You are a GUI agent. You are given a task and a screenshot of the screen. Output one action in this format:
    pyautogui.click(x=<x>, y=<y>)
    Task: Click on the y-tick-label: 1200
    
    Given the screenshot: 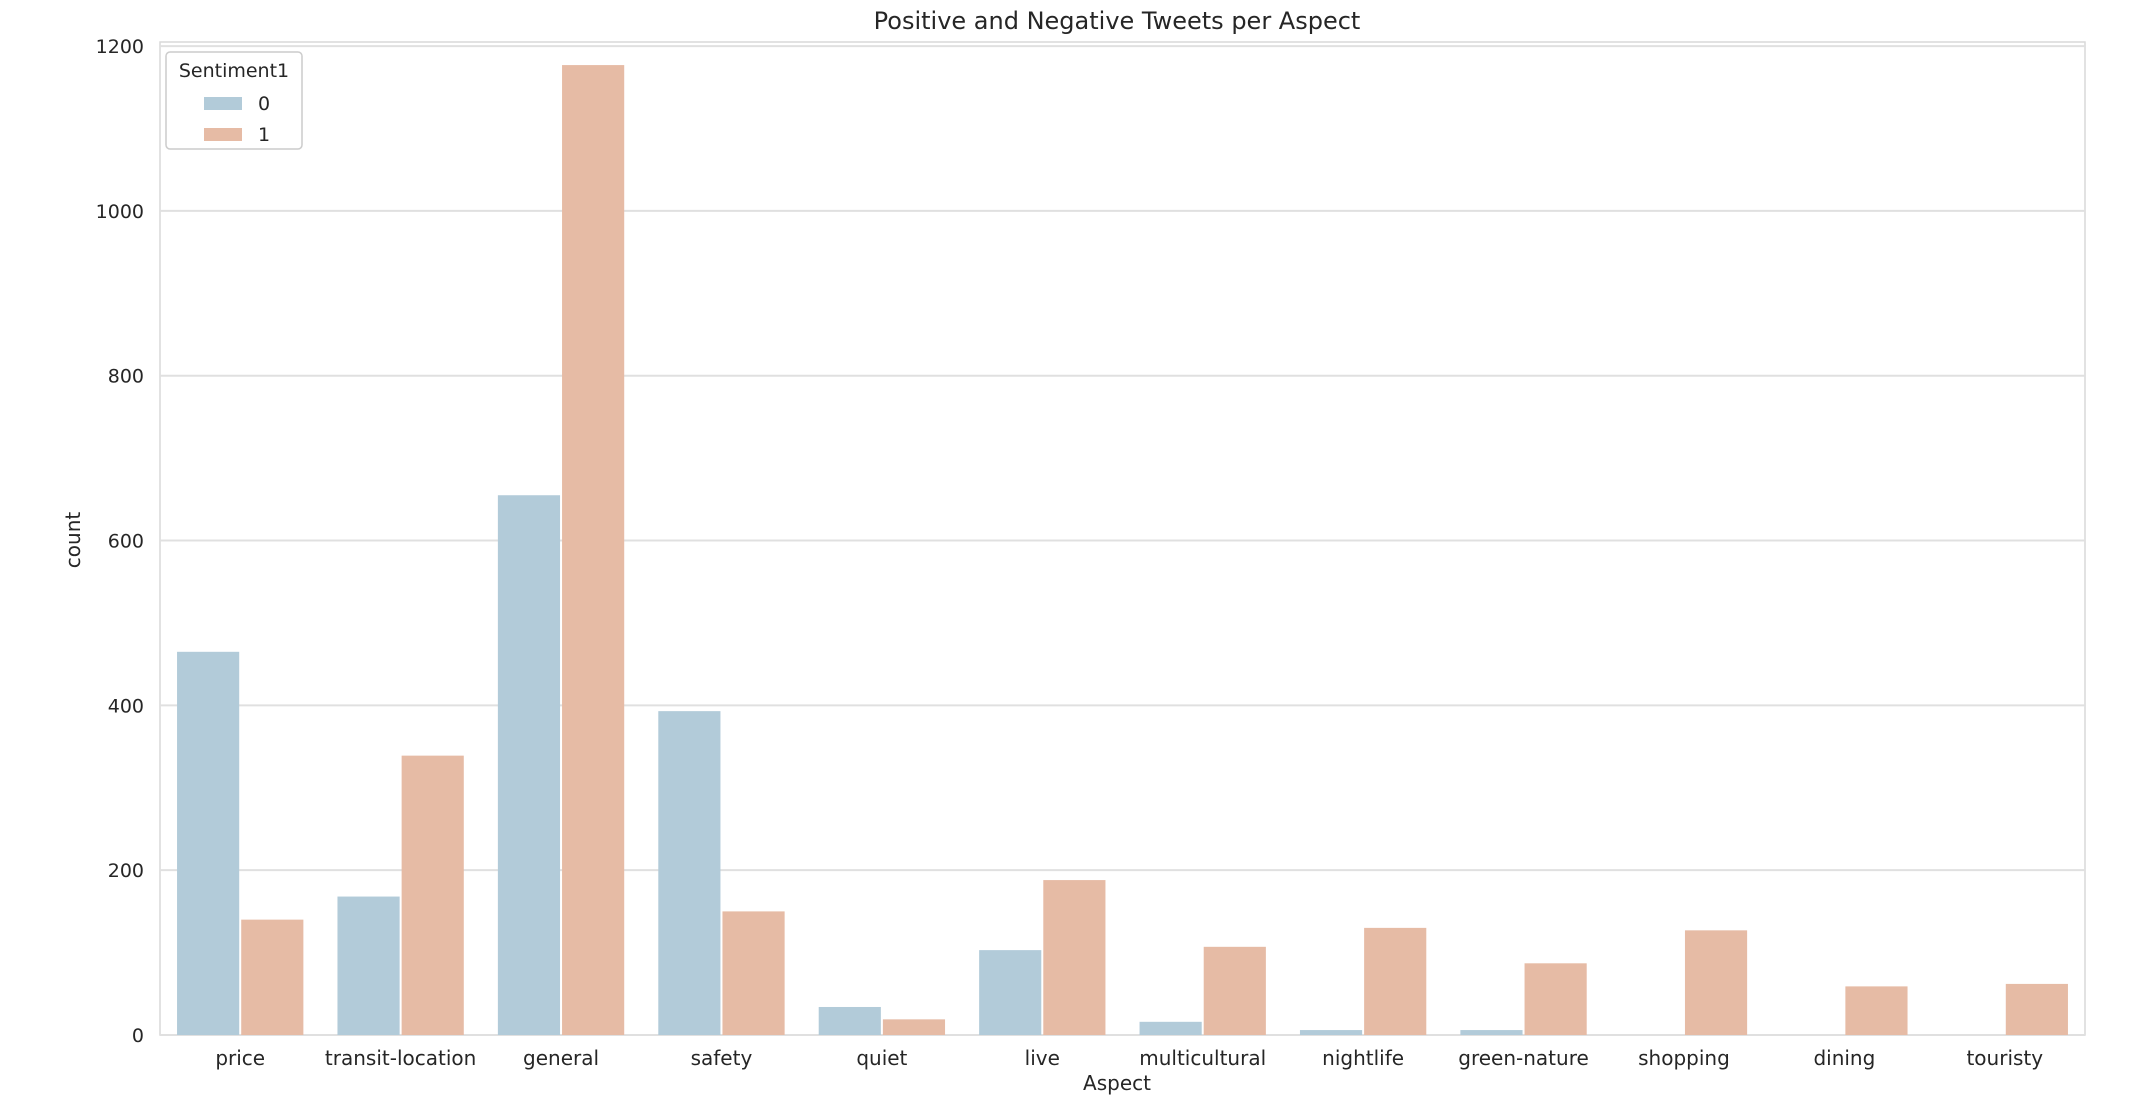 What is the action you would take?
    pyautogui.click(x=120, y=47)
    